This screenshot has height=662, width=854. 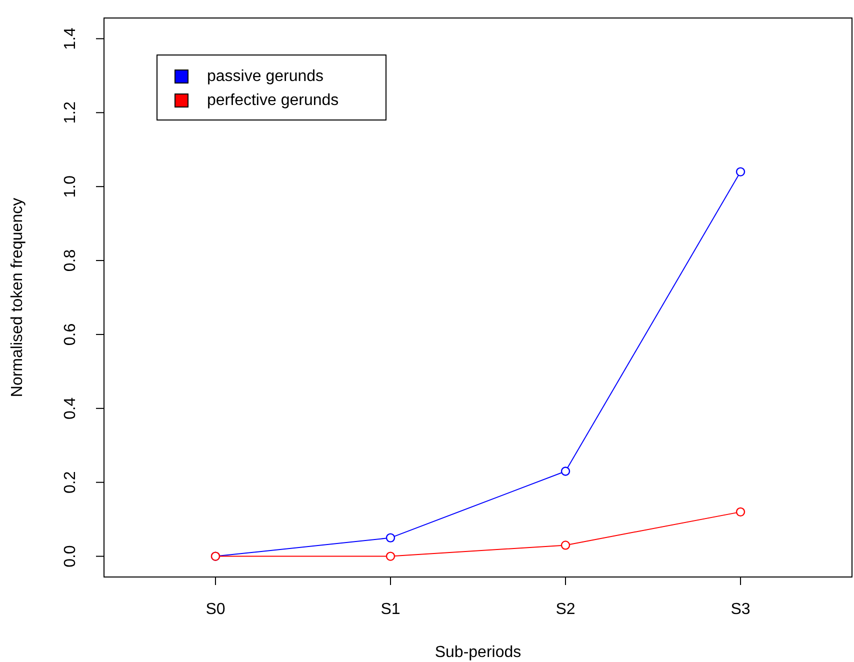 What do you see at coordinates (265, 77) in the screenshot?
I see `legend-label: passive gerunds` at bounding box center [265, 77].